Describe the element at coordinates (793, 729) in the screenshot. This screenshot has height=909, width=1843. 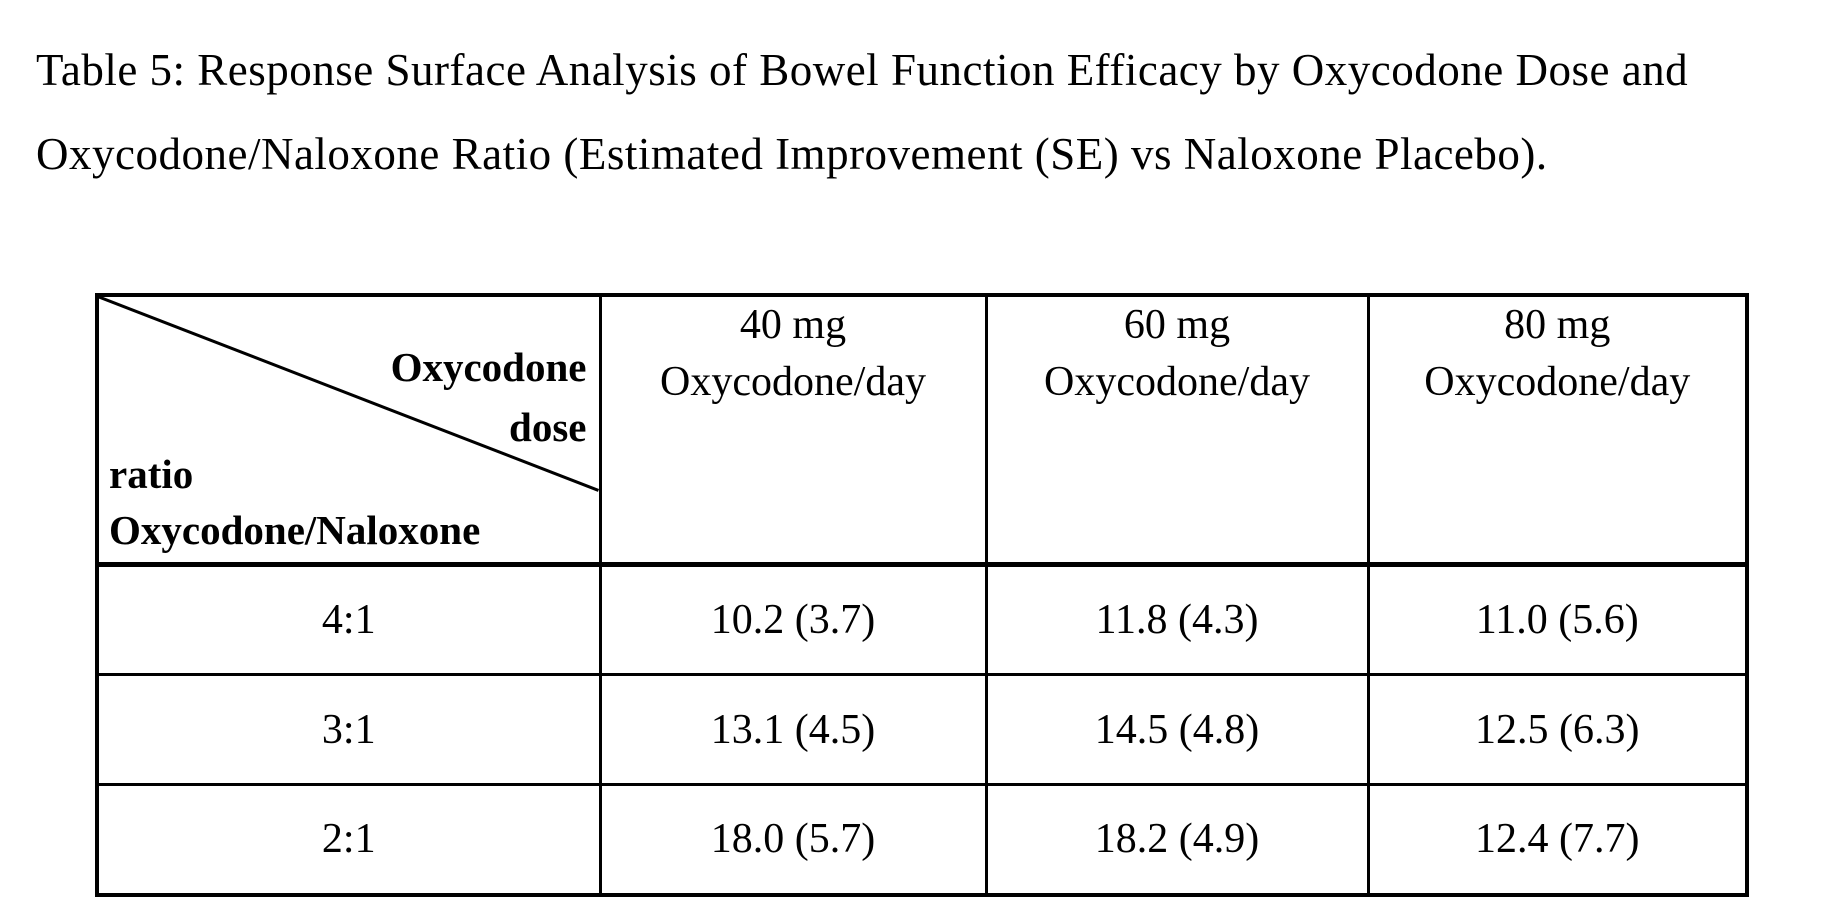
I see `value-cell: 13.1 (4.5)` at that location.